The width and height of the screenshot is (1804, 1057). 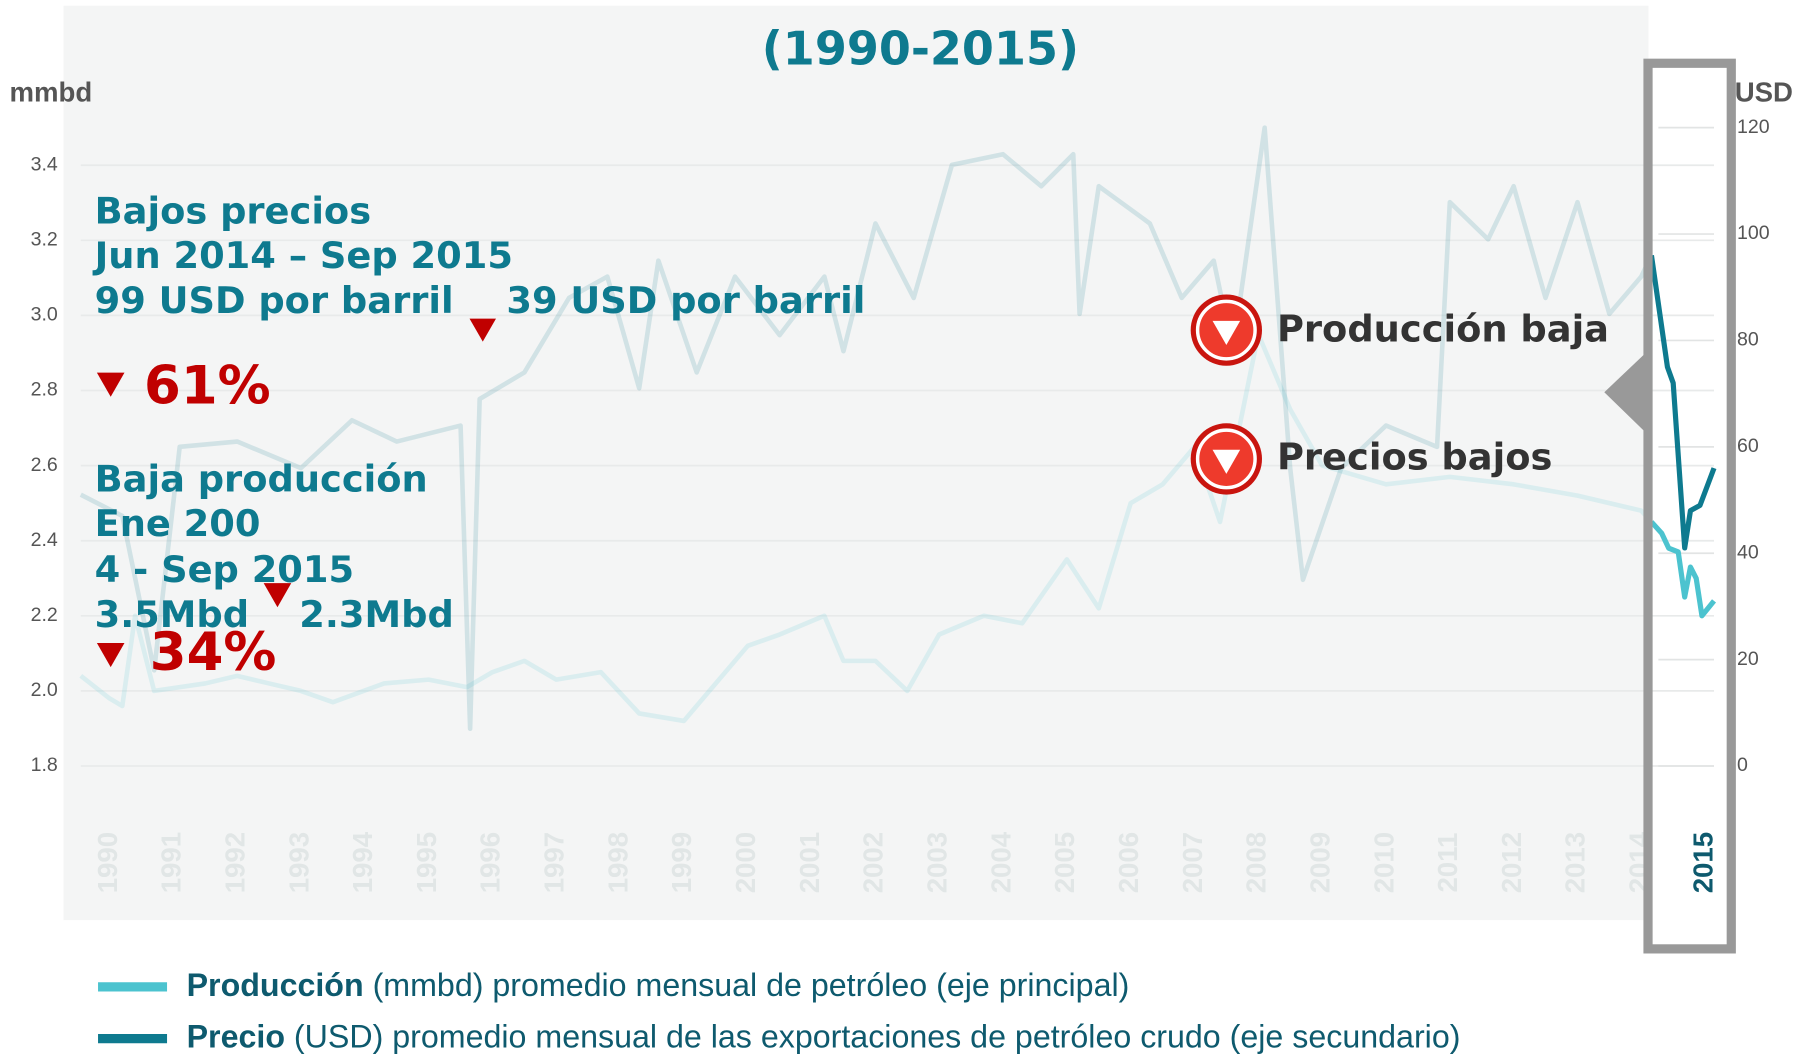 I want to click on highlight-box, so click(x=1689, y=506).